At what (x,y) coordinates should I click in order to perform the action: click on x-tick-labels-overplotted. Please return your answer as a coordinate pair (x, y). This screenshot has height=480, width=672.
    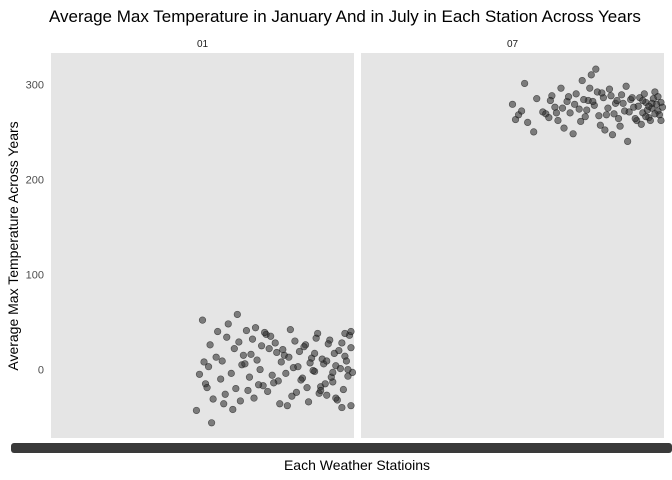
    Looking at the image, I should click on (341, 448).